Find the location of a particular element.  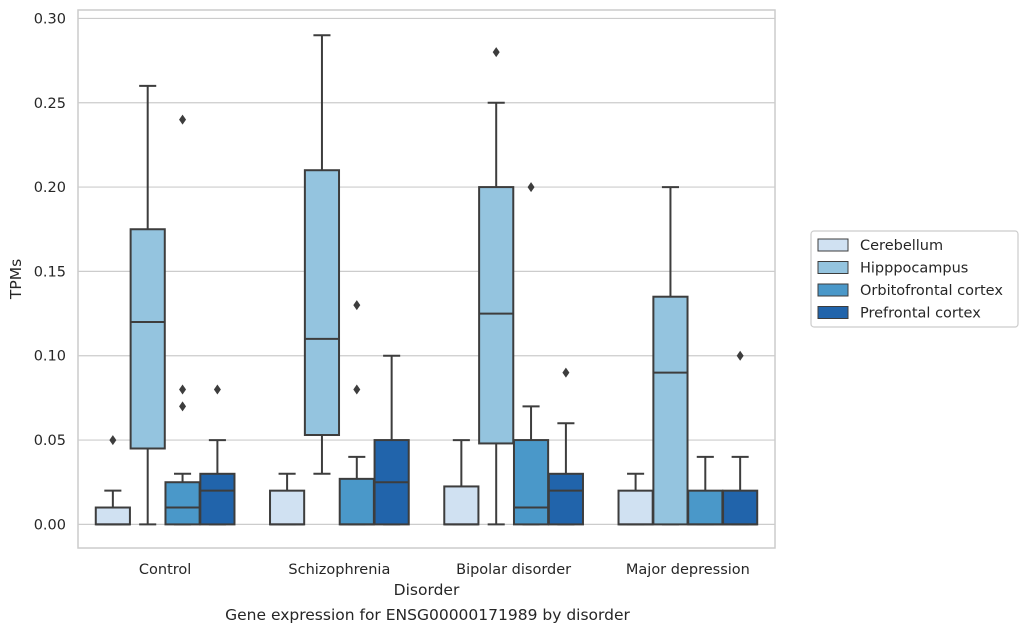

y-tick-label: 0.20 is located at coordinates (50, 188).